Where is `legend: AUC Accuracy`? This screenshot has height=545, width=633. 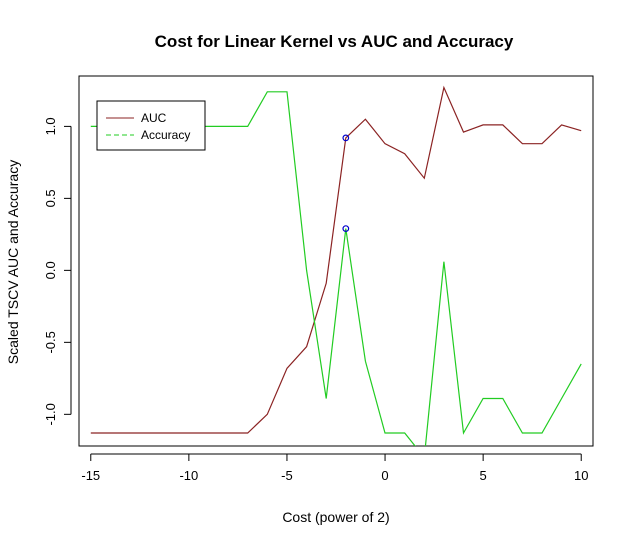
legend: AUC Accuracy is located at coordinates (151, 125).